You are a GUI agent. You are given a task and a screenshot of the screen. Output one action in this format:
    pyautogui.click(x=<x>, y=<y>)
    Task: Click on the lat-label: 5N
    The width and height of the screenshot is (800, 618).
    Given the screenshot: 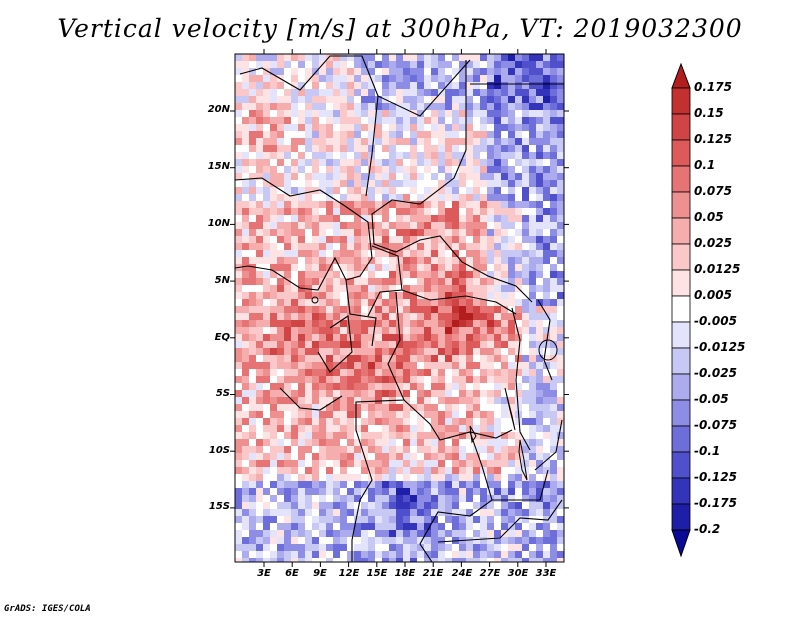 What is the action you would take?
    pyautogui.click(x=222, y=280)
    